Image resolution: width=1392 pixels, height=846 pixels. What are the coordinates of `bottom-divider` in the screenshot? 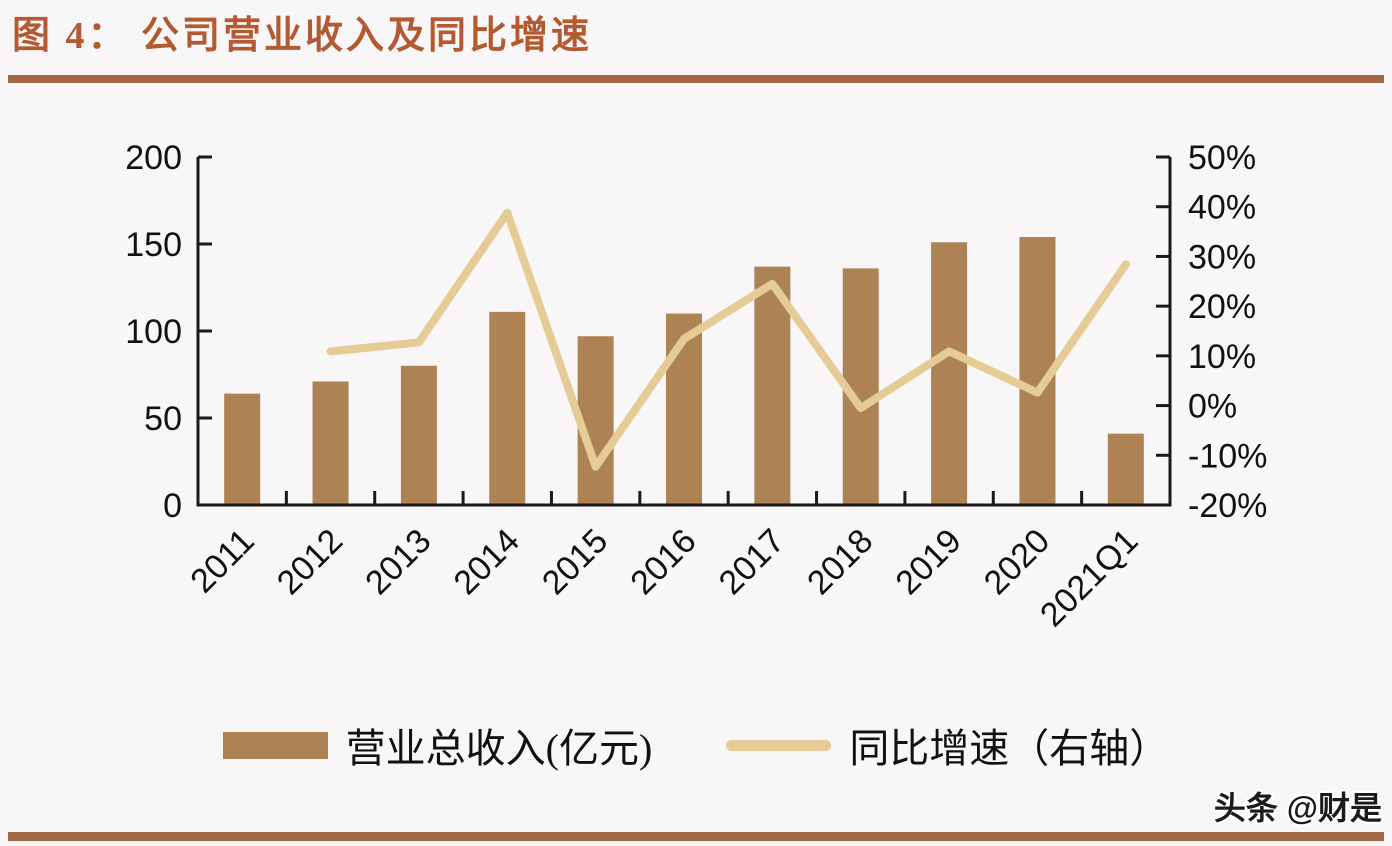 It's located at (696, 836).